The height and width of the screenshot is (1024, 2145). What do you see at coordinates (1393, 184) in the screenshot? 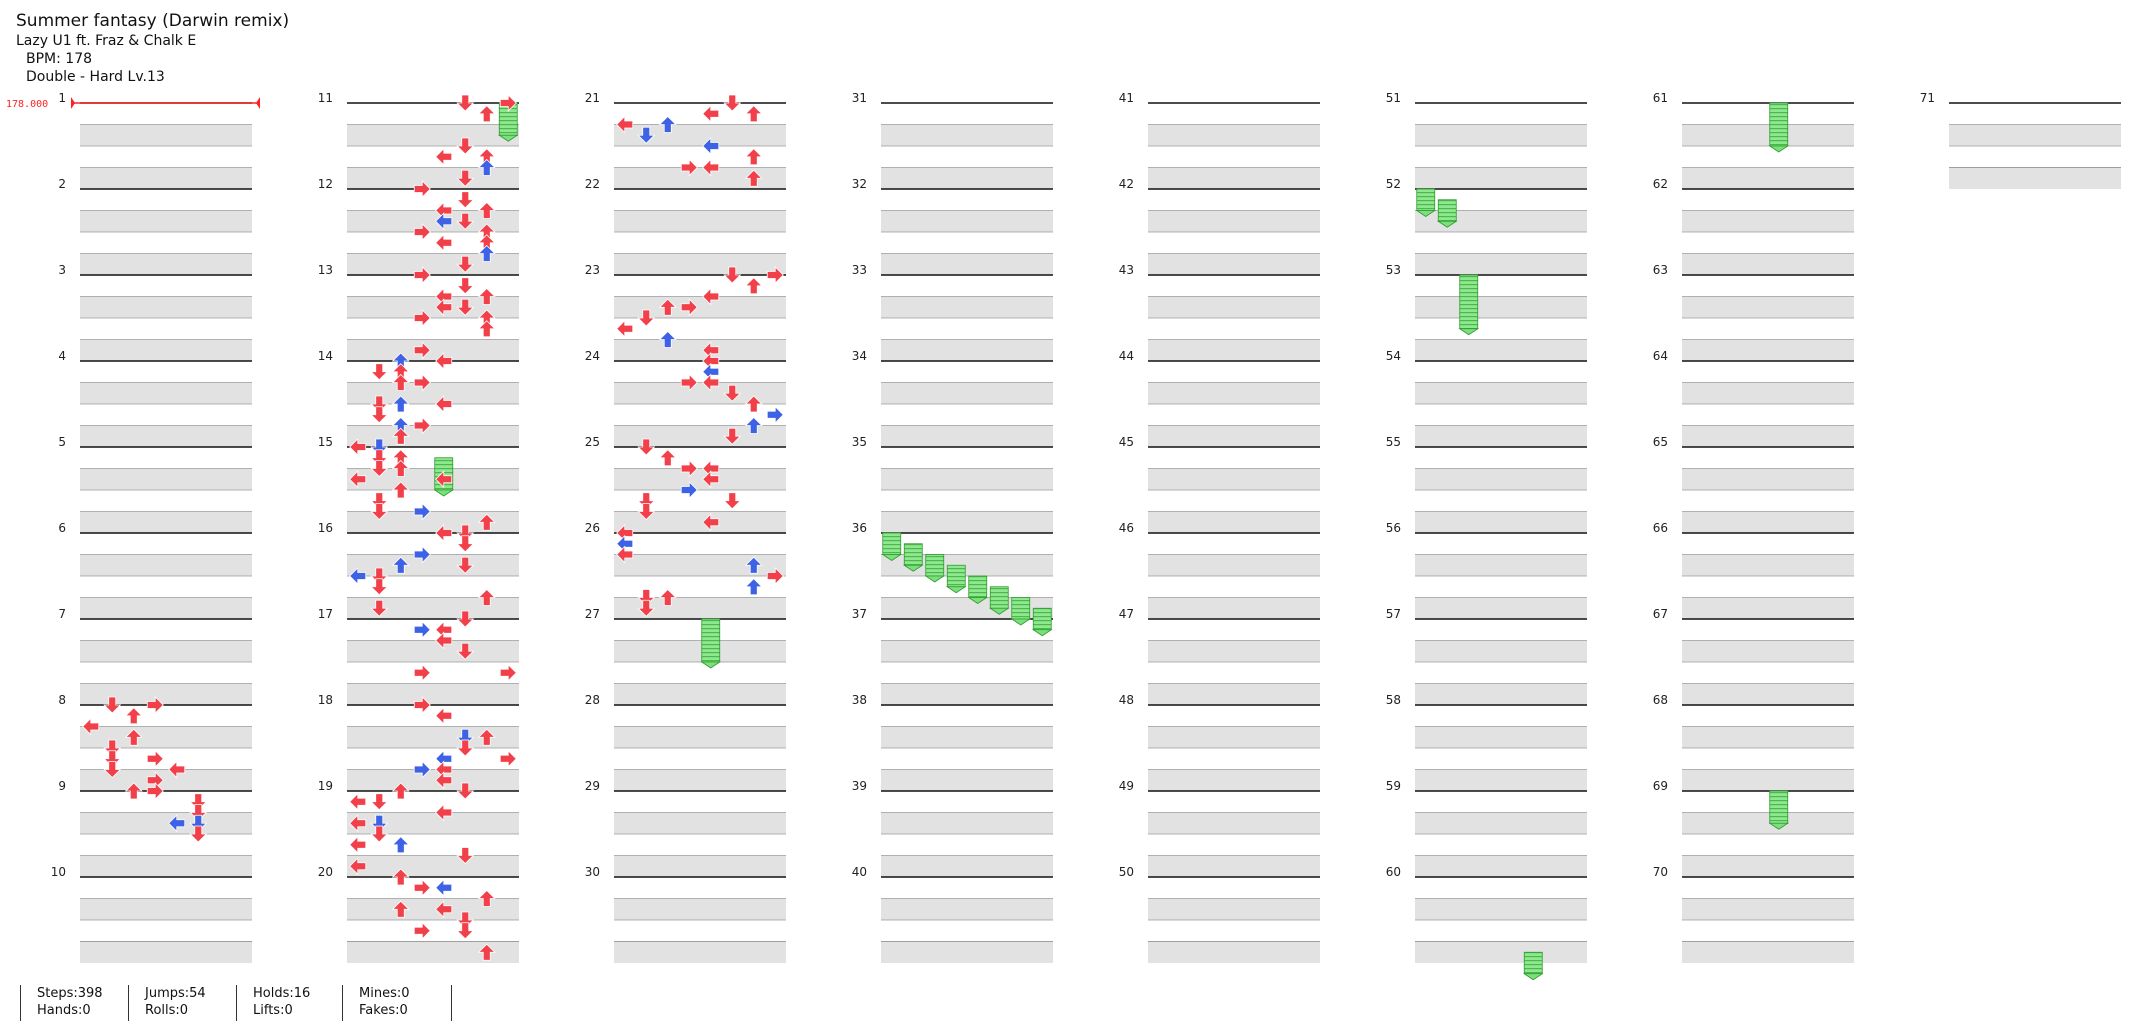
I see `measure-number: 52` at bounding box center [1393, 184].